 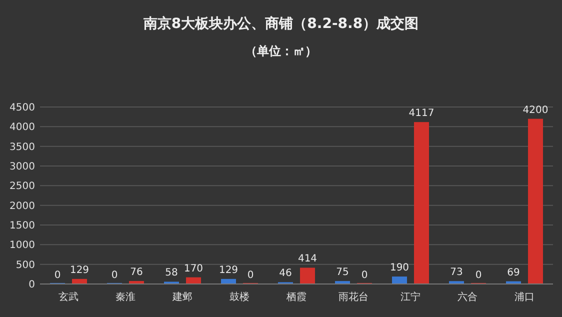 What do you see at coordinates (136, 272) in the screenshot?
I see `data-label: 76` at bounding box center [136, 272].